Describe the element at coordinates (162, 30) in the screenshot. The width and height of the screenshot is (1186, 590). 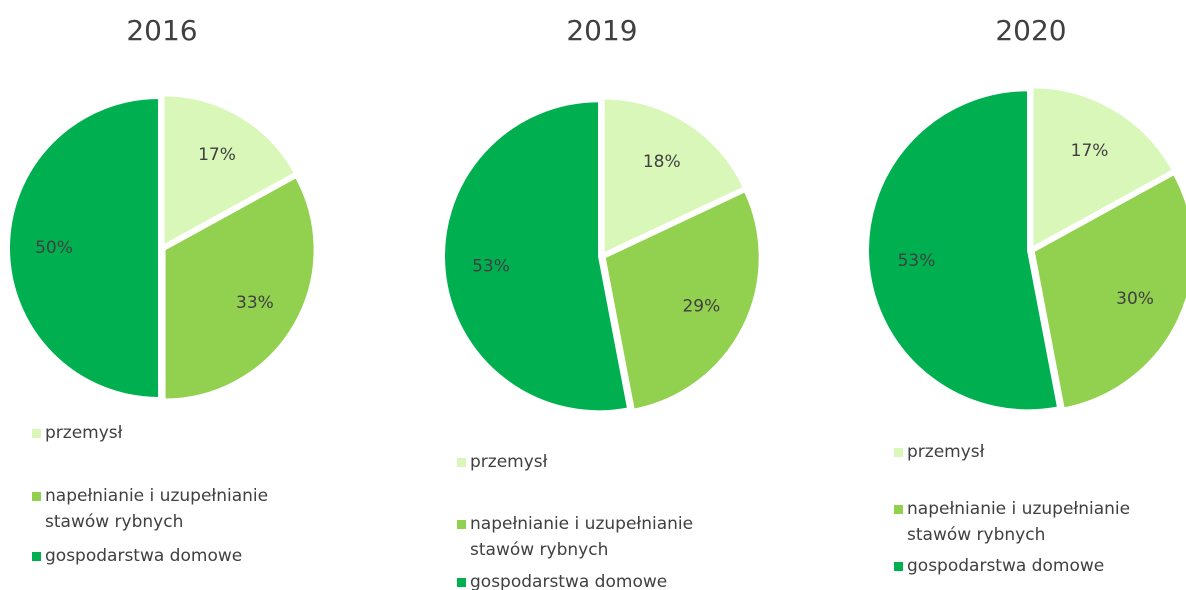
I see `chart-title: 2016` at that location.